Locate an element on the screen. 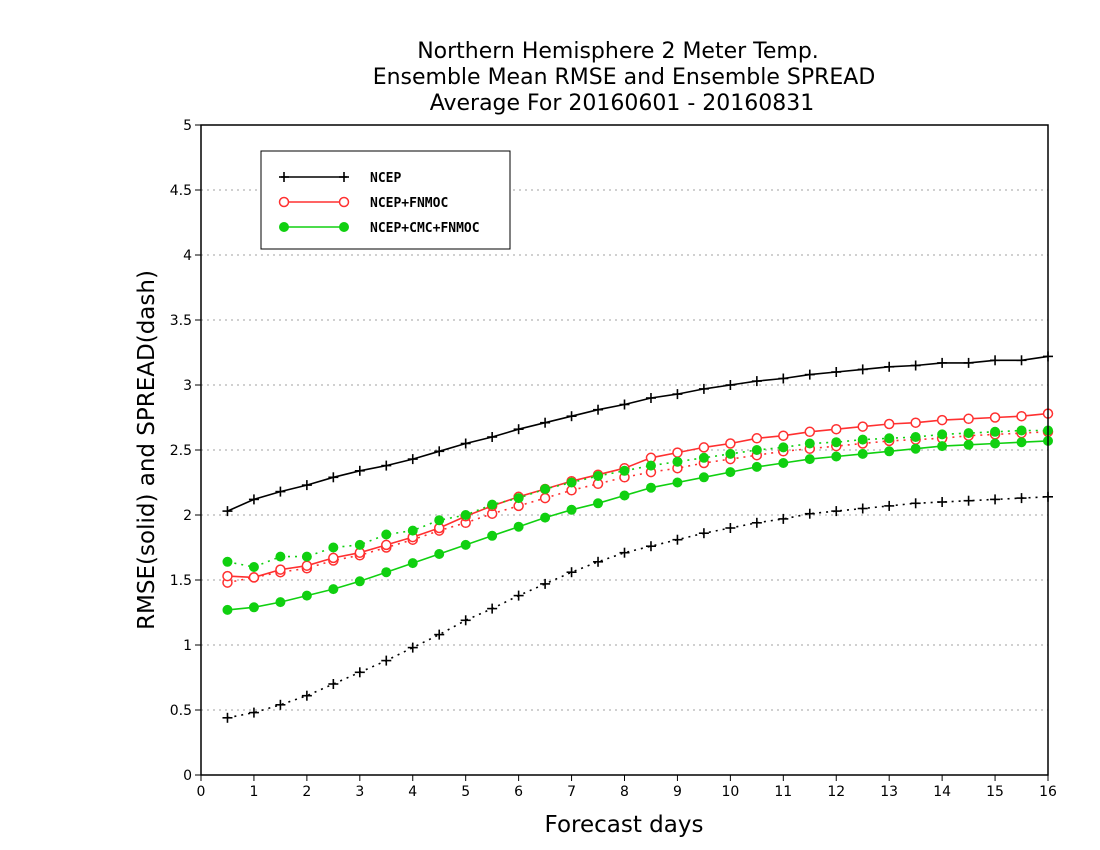  y-tick-label: 2.5 is located at coordinates (181, 451).